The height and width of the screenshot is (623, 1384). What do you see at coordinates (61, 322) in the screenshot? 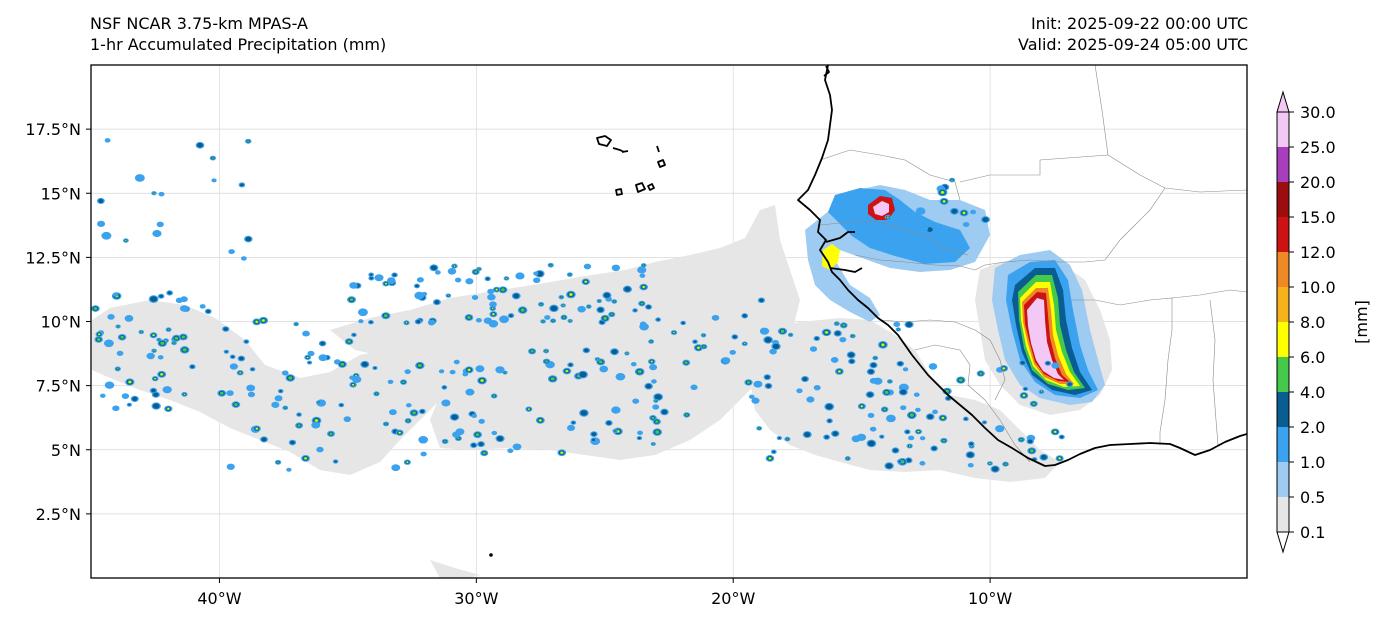
I see `lat-tick-label: 10°N` at bounding box center [61, 322].